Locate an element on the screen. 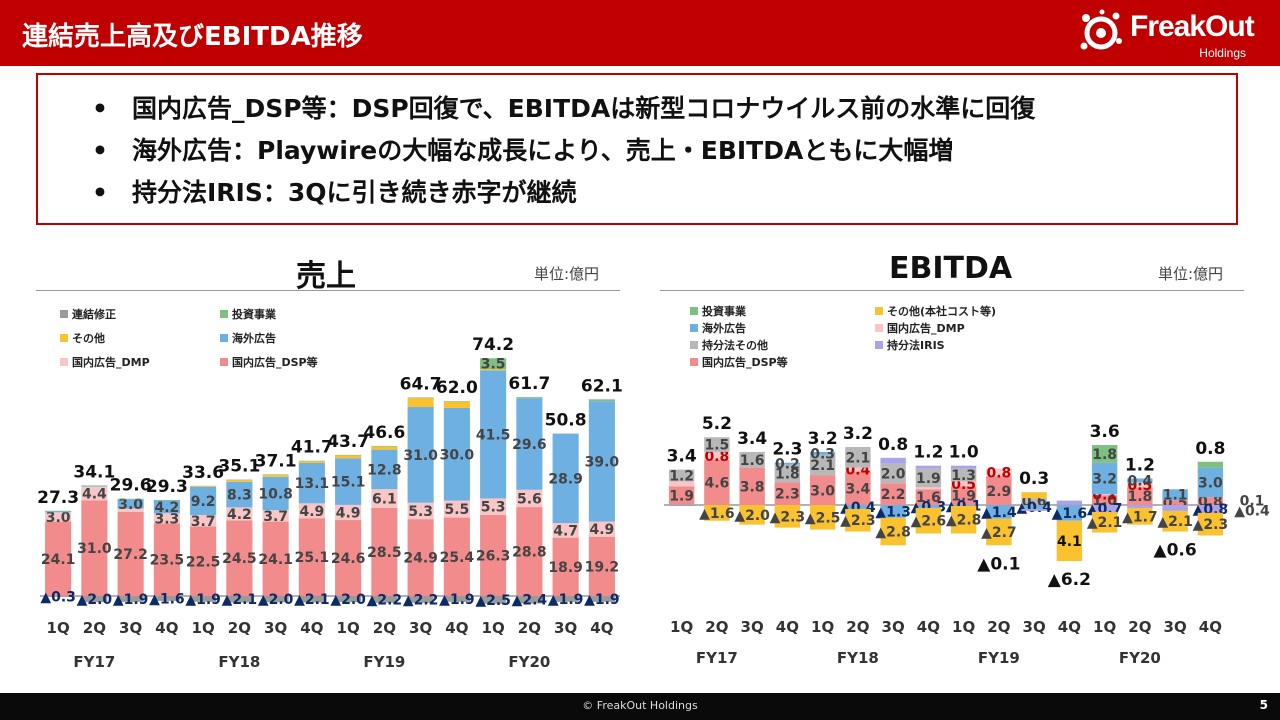 This screenshot has height=720, width=1280. total-label: 34.1 is located at coordinates (94, 472).